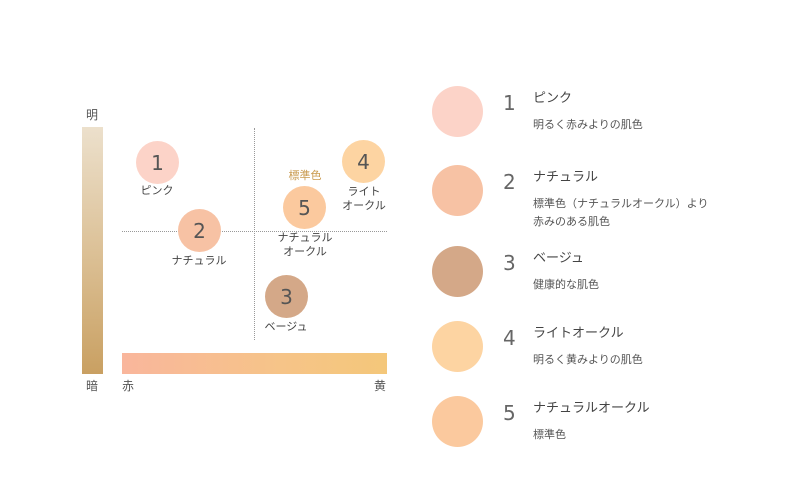  Describe the element at coordinates (566, 284) in the screenshot. I see `legend-desc-3: 健康的な肌色` at that location.